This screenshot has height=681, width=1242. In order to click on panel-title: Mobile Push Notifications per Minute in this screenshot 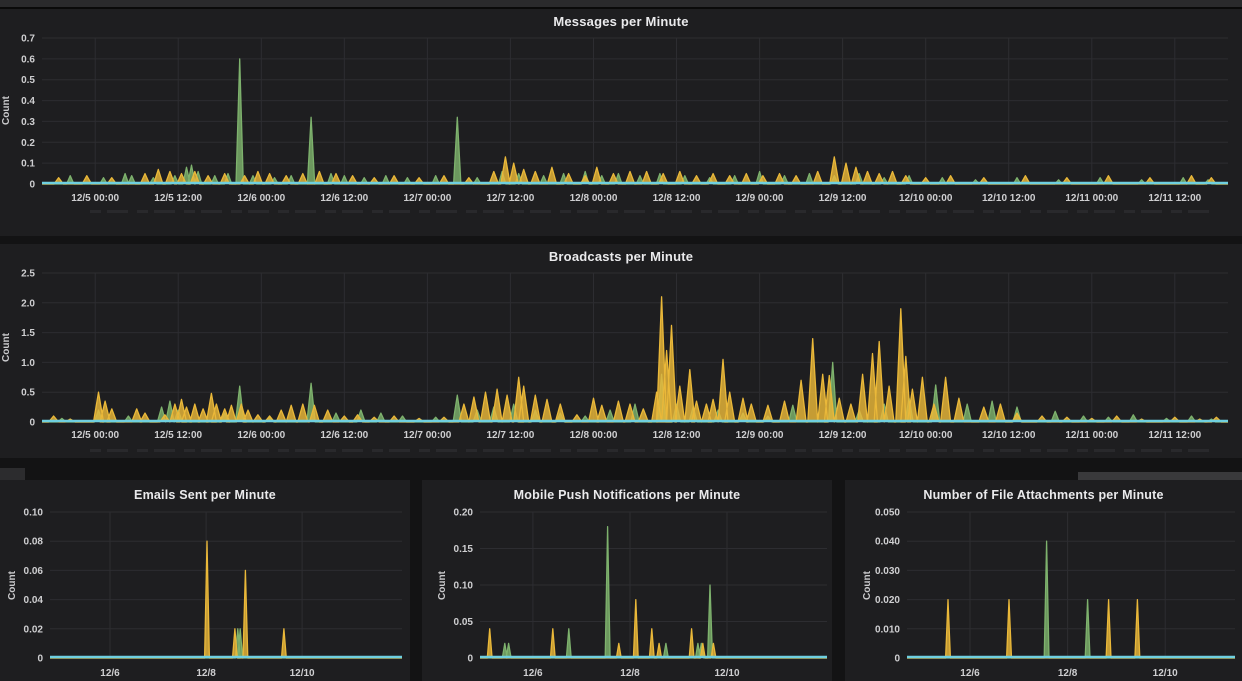, I will do `click(627, 495)`.